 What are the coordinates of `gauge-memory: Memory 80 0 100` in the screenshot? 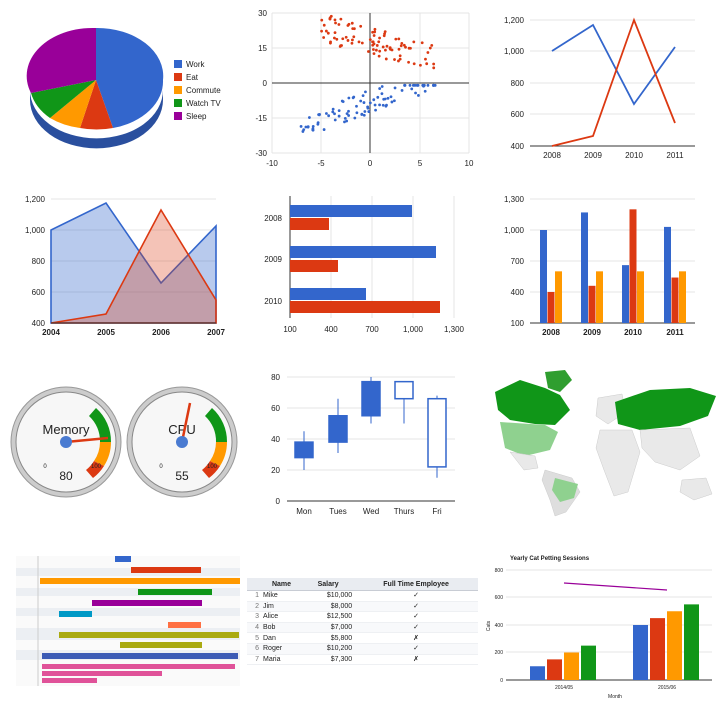 It's located at (66, 442).